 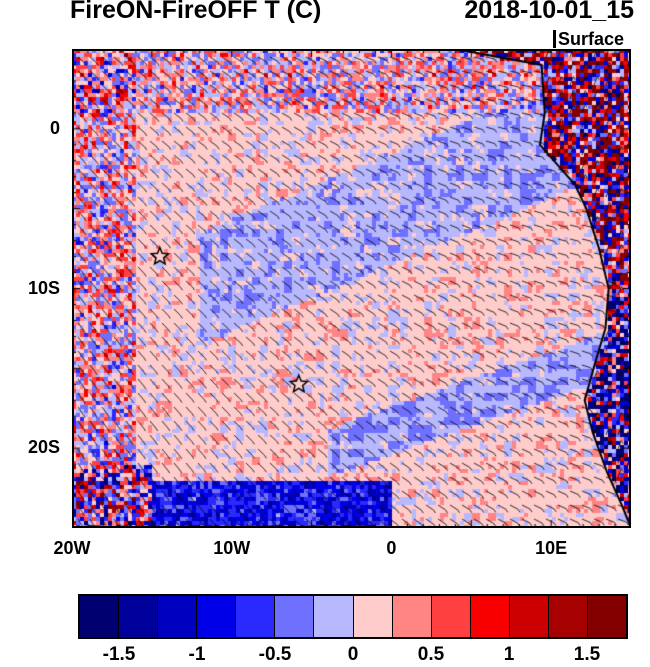 What do you see at coordinates (587, 654) in the screenshot?
I see `colorbar-label: 1.5` at bounding box center [587, 654].